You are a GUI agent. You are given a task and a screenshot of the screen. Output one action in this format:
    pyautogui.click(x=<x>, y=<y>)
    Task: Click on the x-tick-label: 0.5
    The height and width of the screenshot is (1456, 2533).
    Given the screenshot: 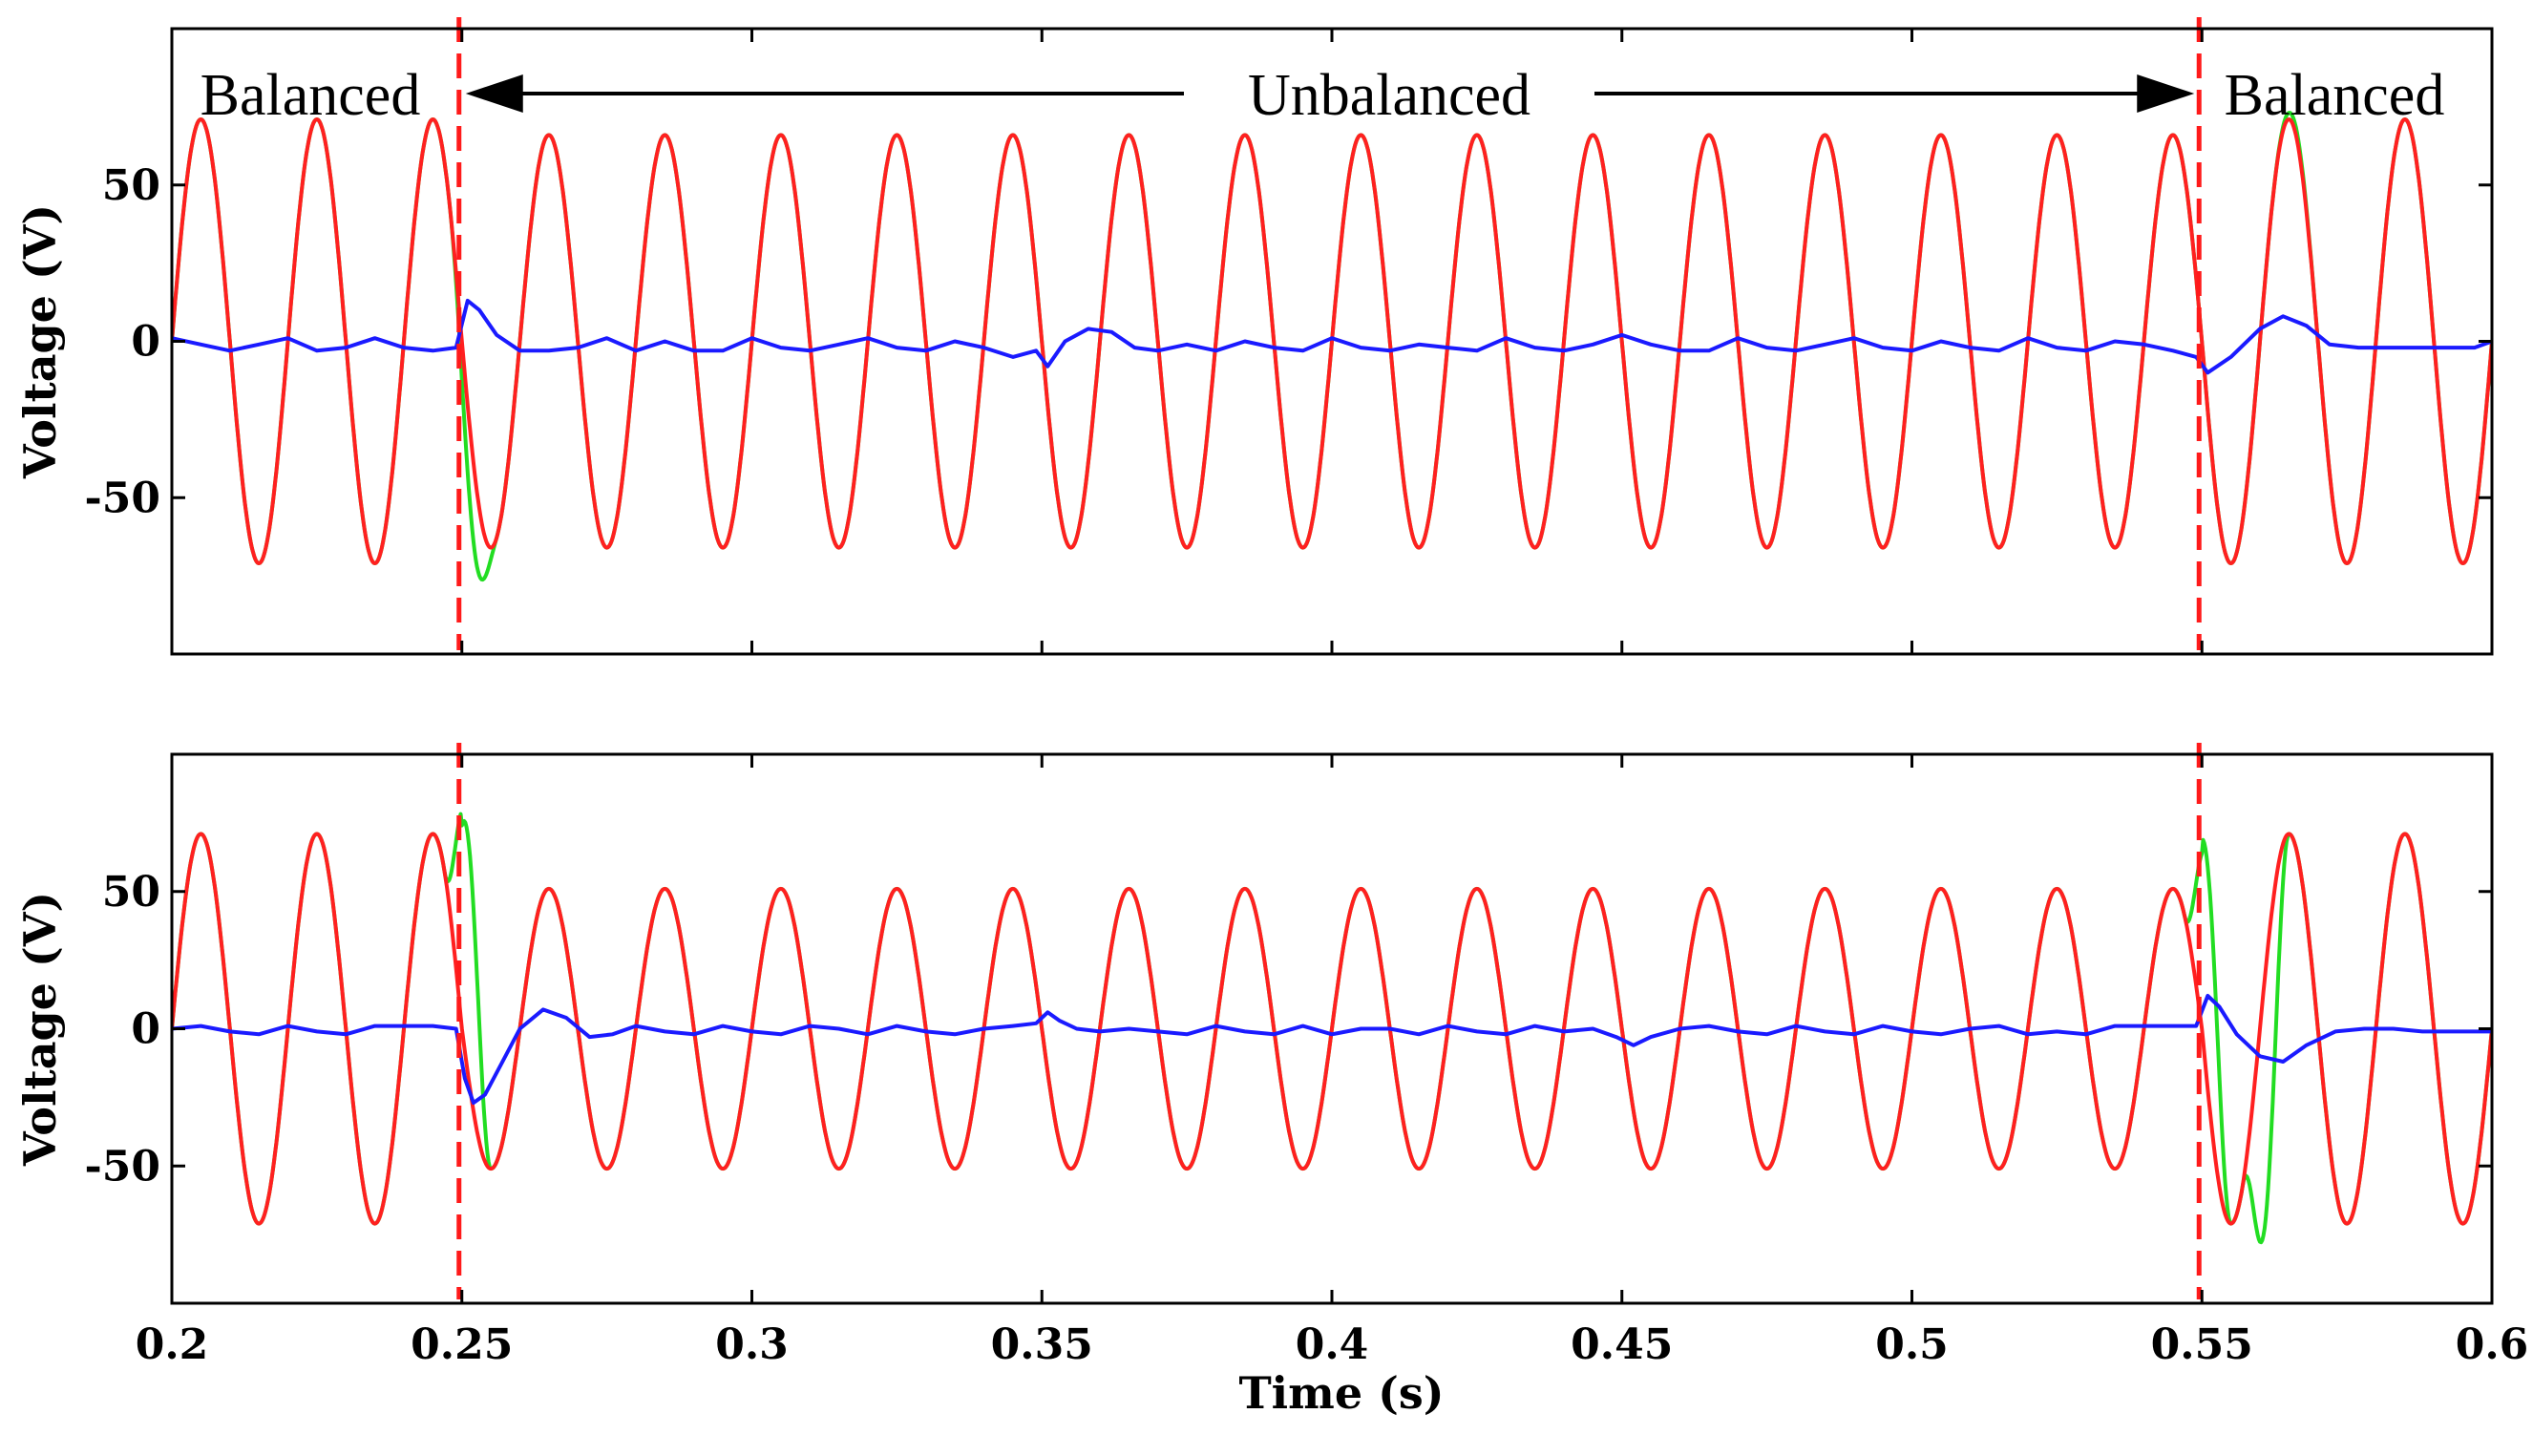 What is the action you would take?
    pyautogui.click(x=1912, y=1344)
    